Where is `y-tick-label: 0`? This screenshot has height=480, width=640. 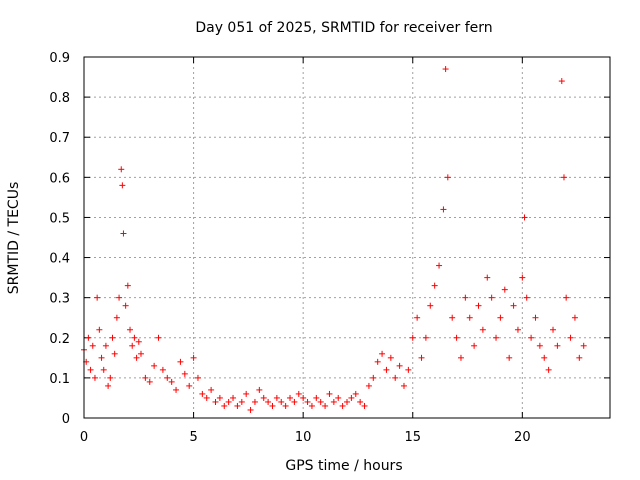 y-tick-label: 0 is located at coordinates (66, 419).